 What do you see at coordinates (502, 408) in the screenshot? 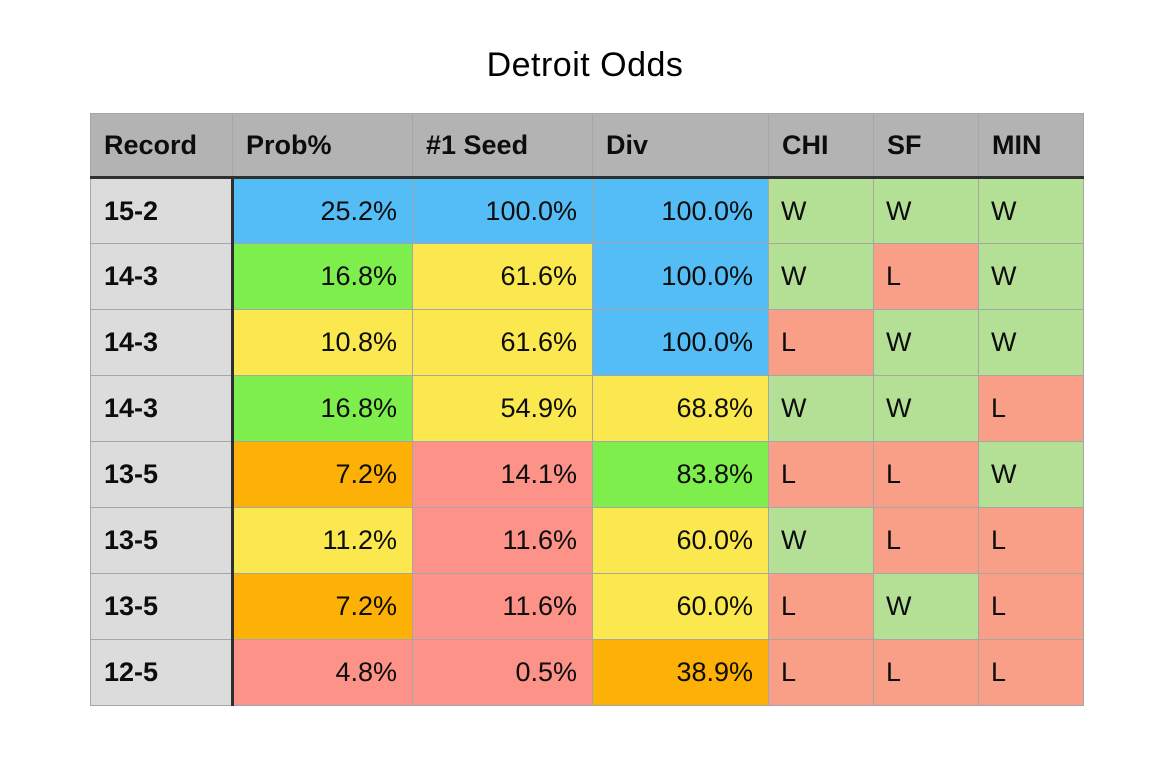
I see `seed-cell: 54.9%` at bounding box center [502, 408].